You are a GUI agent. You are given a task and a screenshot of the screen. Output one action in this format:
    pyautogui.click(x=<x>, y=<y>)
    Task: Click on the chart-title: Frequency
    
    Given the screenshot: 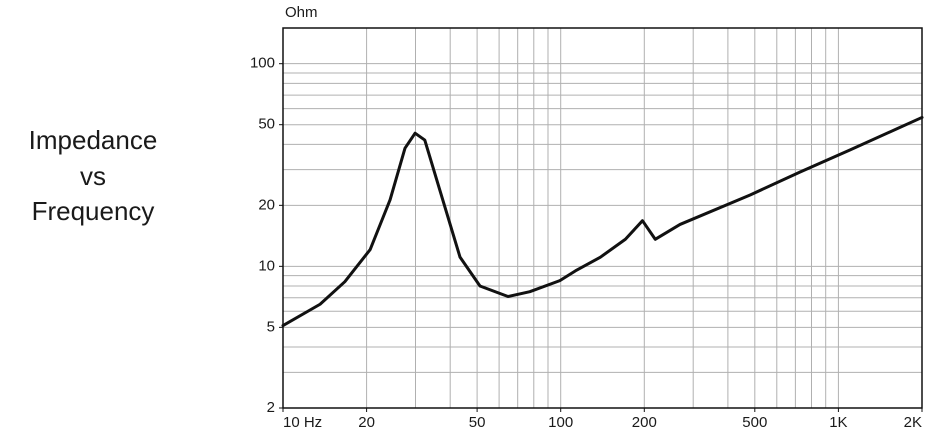 What is the action you would take?
    pyautogui.click(x=93, y=211)
    